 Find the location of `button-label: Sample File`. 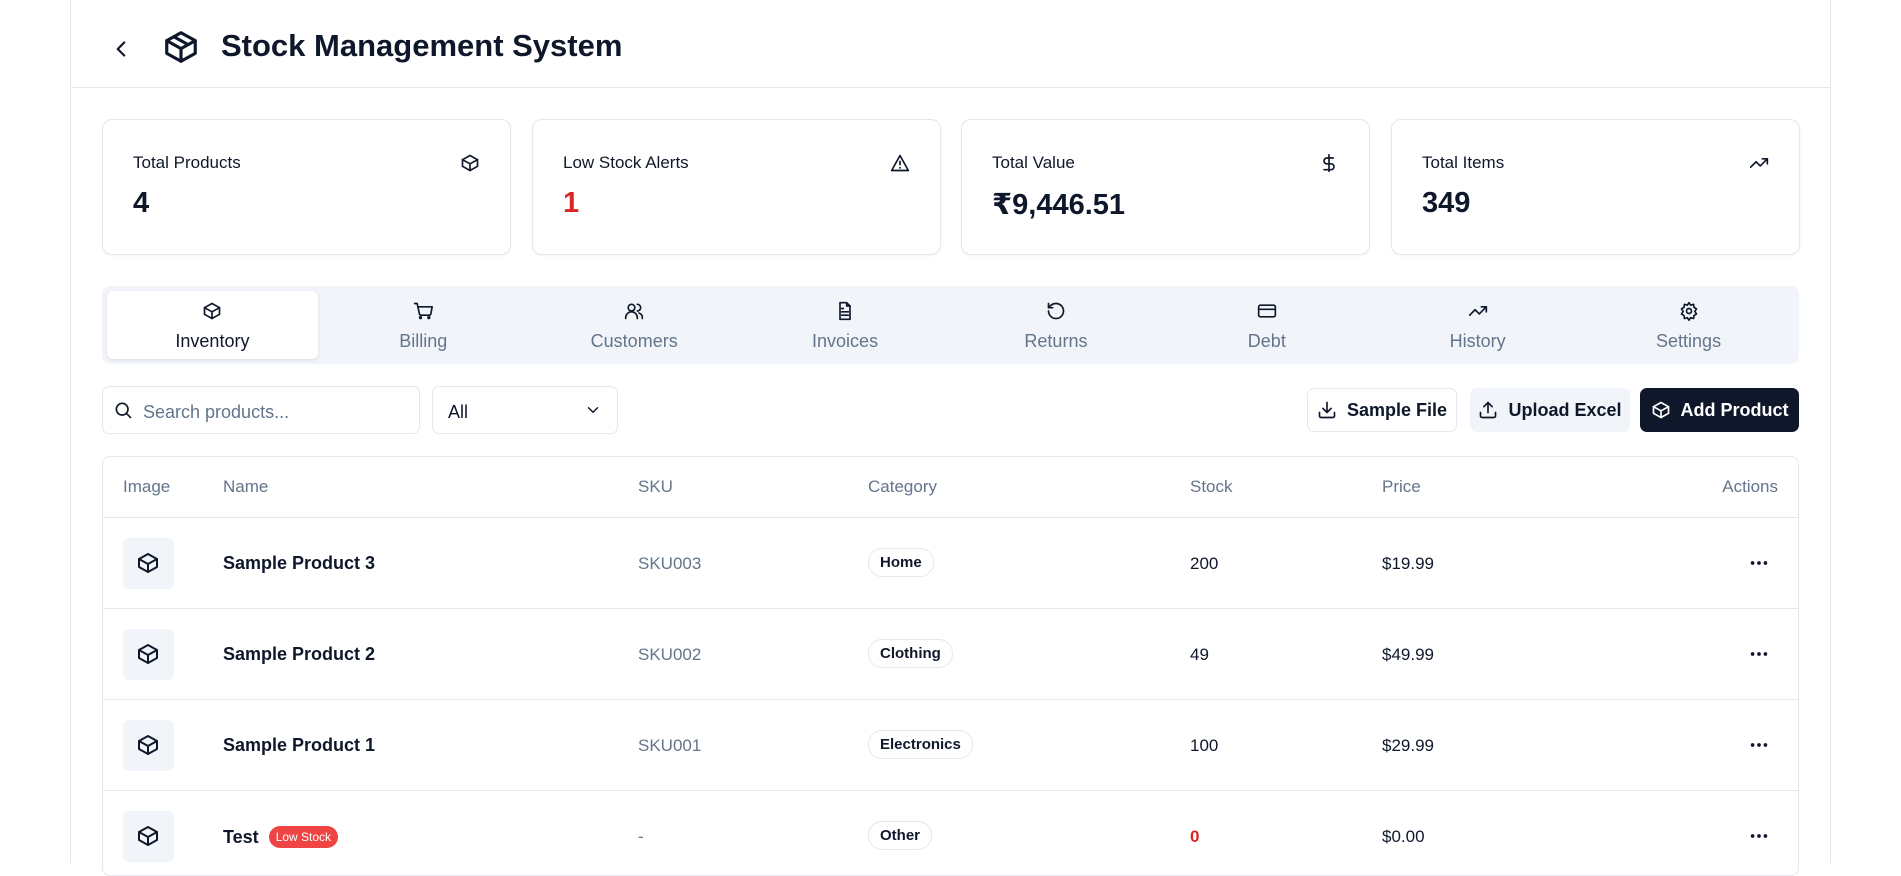

button-label: Sample File is located at coordinates (1397, 409).